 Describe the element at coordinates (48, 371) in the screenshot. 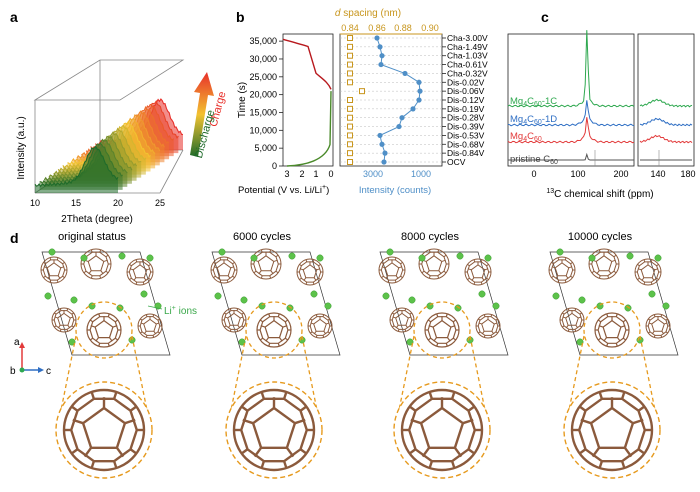

I see `axis-c-label: c` at that location.